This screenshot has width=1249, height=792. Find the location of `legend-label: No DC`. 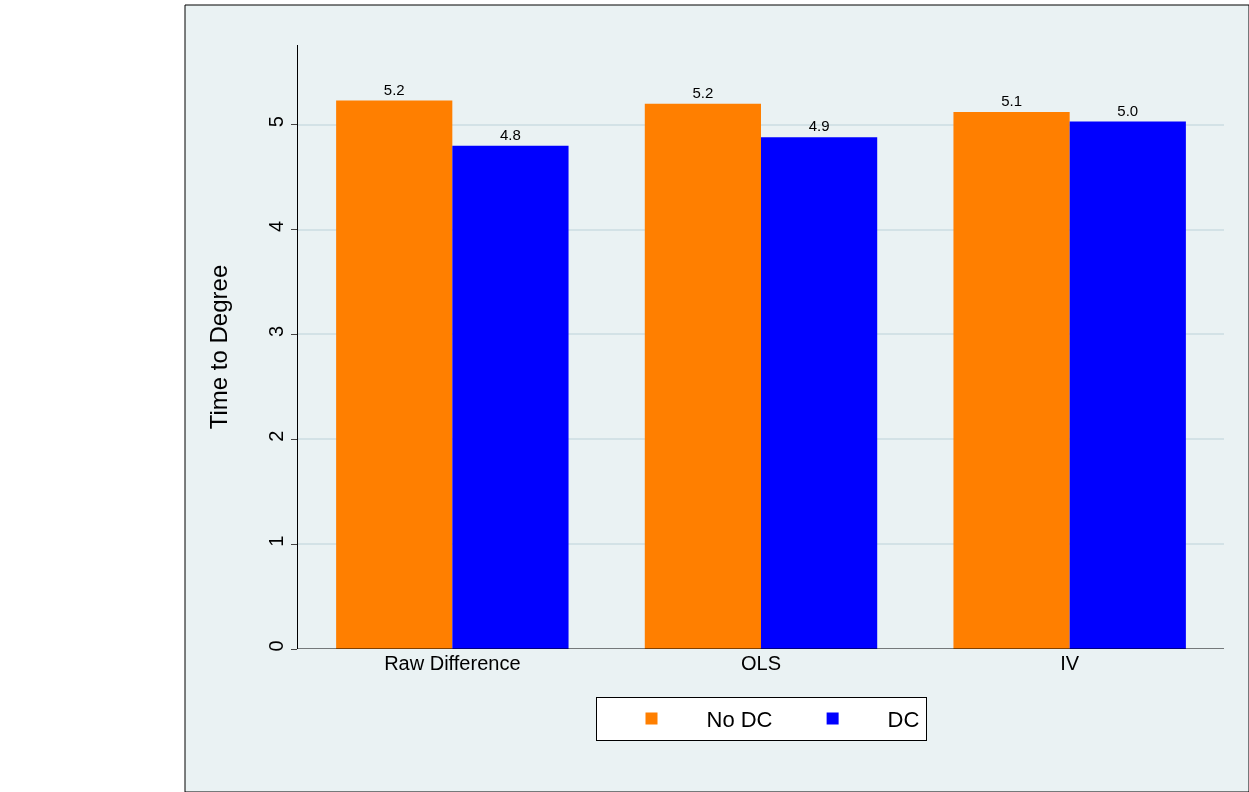

legend-label: No DC is located at coordinates (739, 720).